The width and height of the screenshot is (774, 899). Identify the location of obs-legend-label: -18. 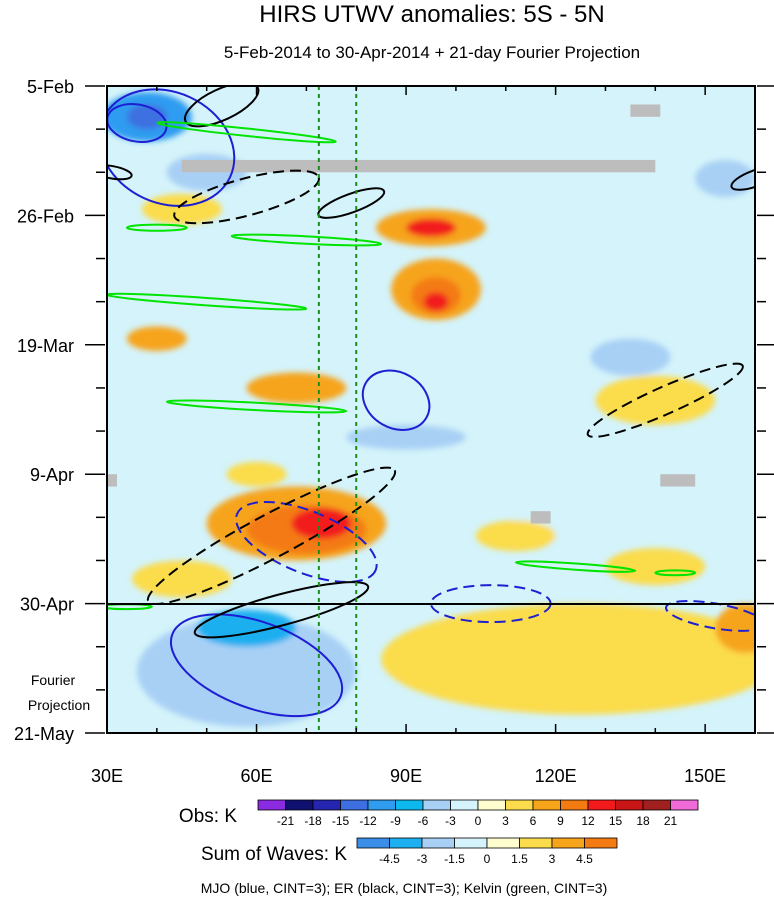
(313, 821).